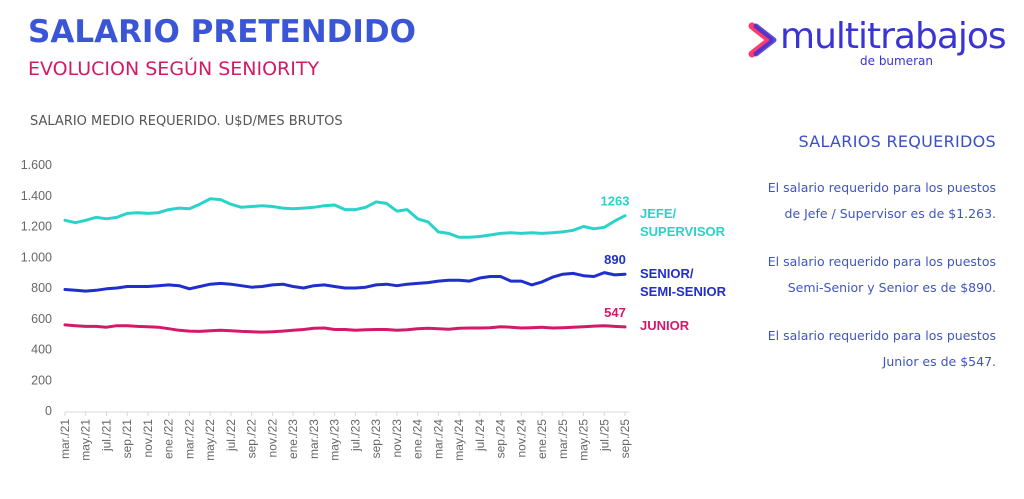 Image resolution: width=1024 pixels, height=499 pixels. What do you see at coordinates (86, 440) in the screenshot?
I see `x-tick-label: may./21` at bounding box center [86, 440].